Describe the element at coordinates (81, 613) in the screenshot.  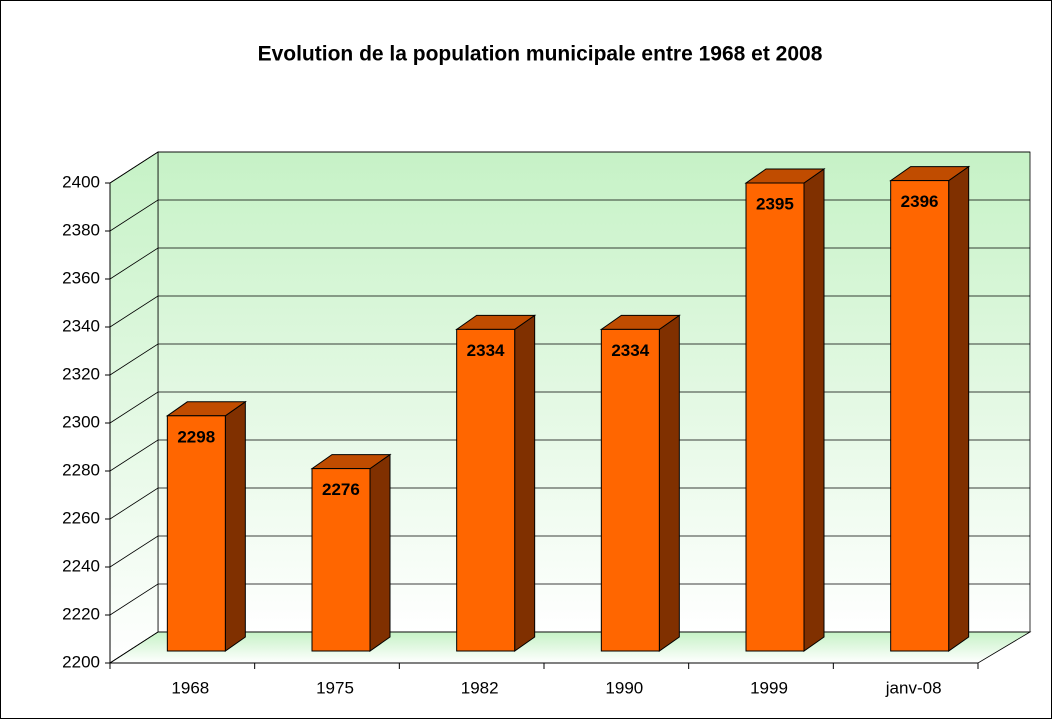
I see `y-tick-label: 2220` at that location.